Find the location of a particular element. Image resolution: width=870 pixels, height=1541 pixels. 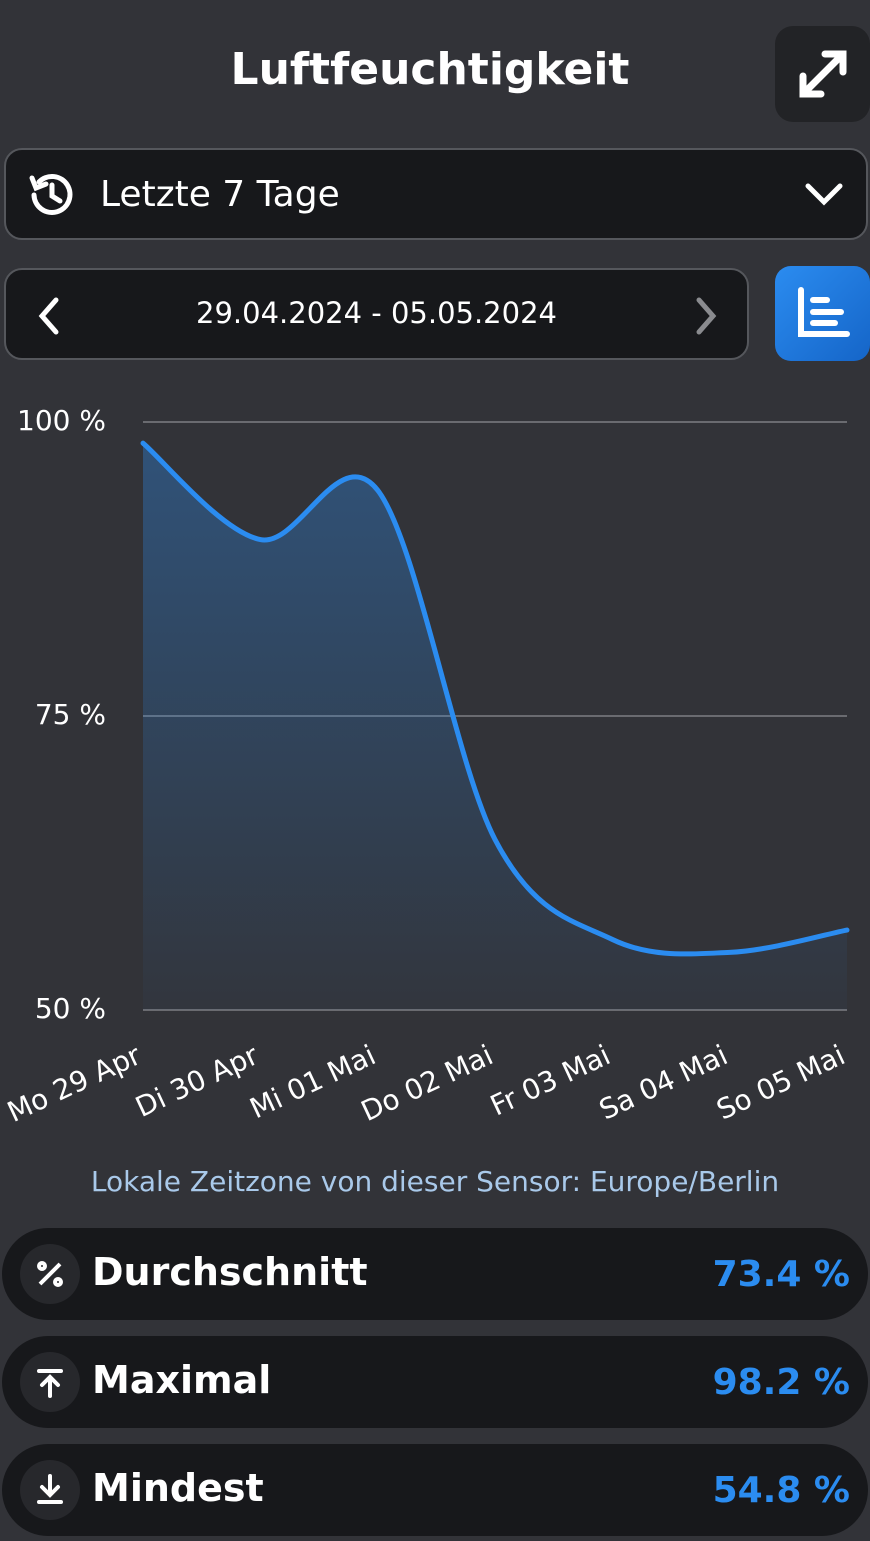

x-tick-label: Sa 04 Mai is located at coordinates (663, 1082).